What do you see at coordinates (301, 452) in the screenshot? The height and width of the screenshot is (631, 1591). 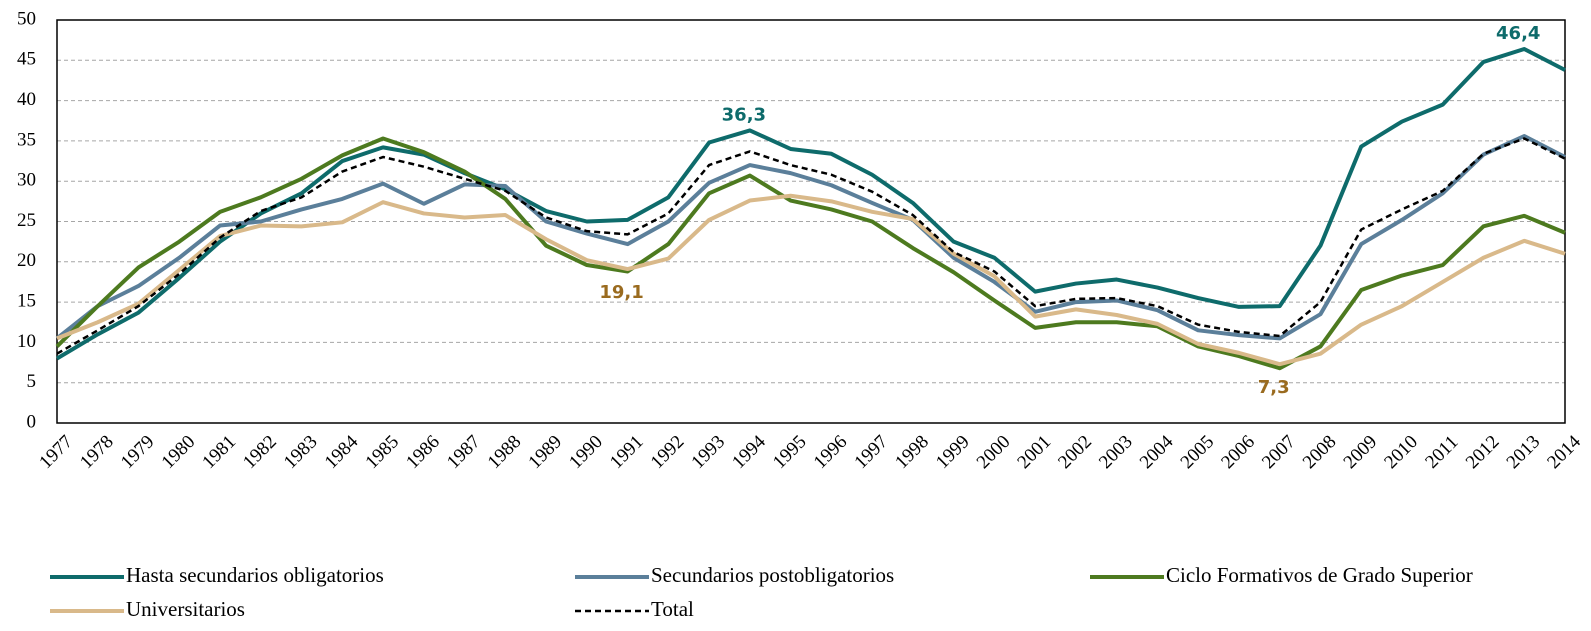 I see `x-tick-label: 1983` at bounding box center [301, 452].